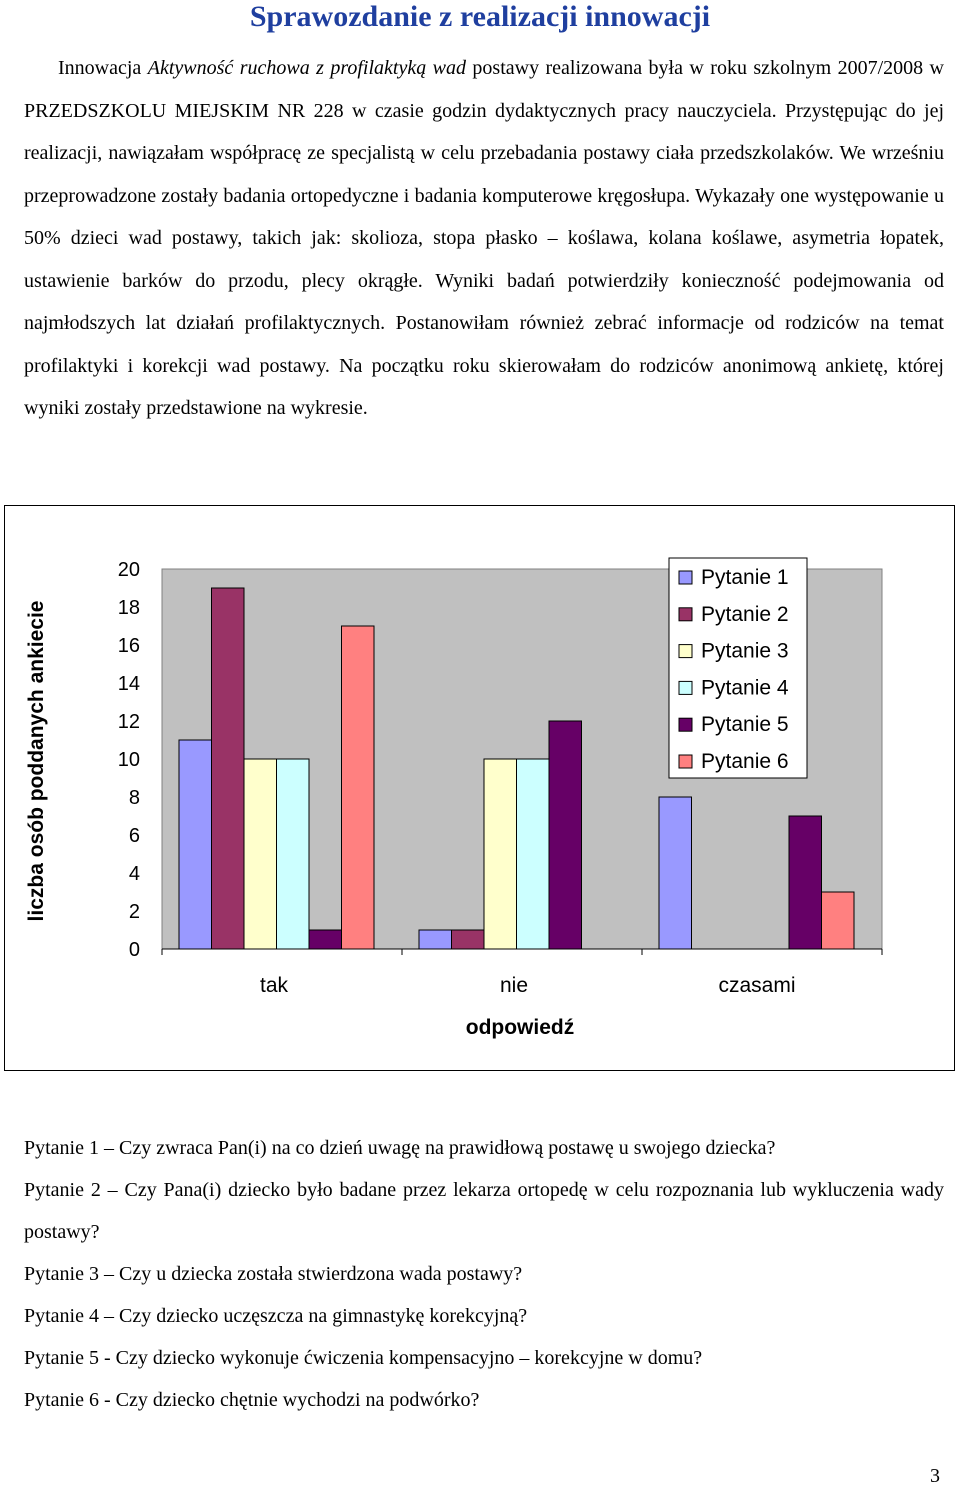 Image resolution: width=960 pixels, height=1487 pixels. Describe the element at coordinates (260, 854) in the screenshot. I see `bar-pytanie-3-tak` at that location.